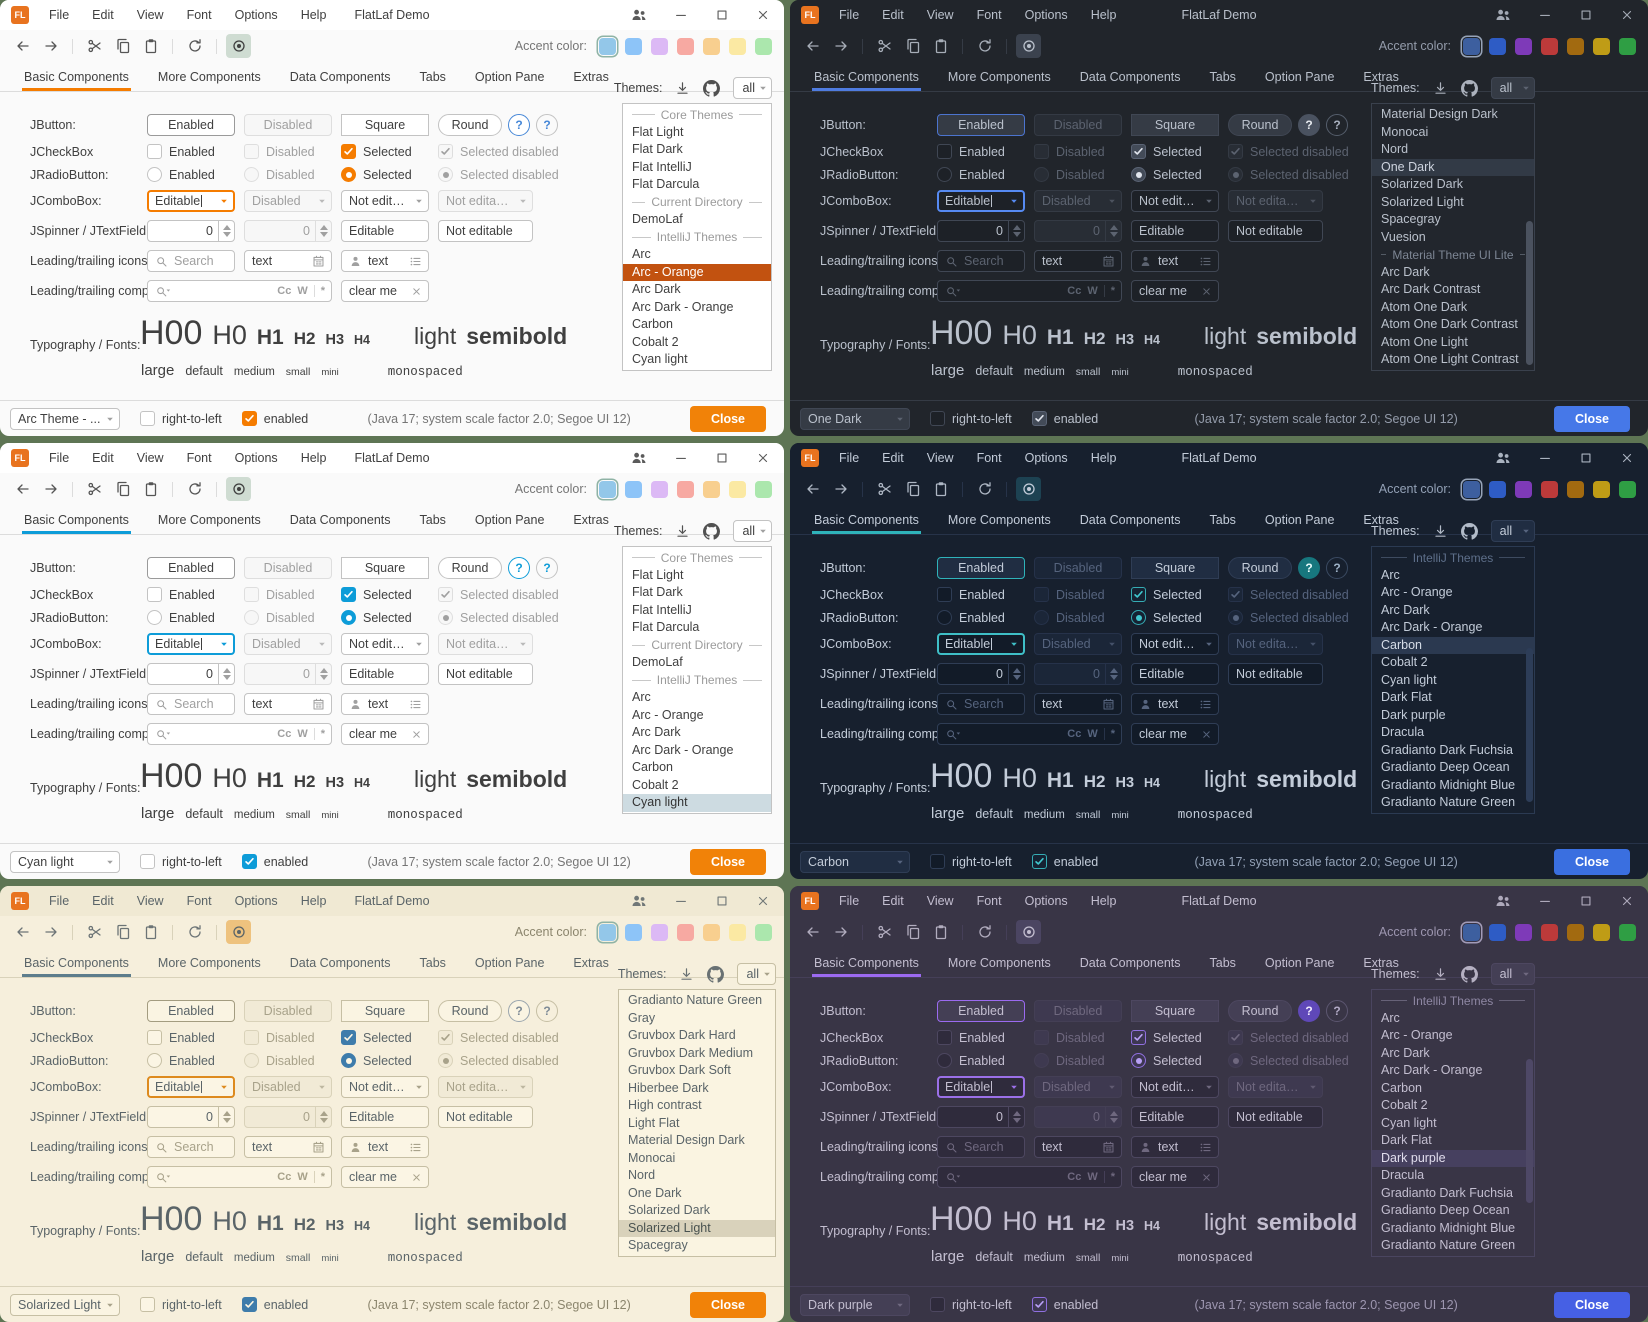 Image resolution: width=1648 pixels, height=1322 pixels. I want to click on menu-edit: Edit, so click(103, 901).